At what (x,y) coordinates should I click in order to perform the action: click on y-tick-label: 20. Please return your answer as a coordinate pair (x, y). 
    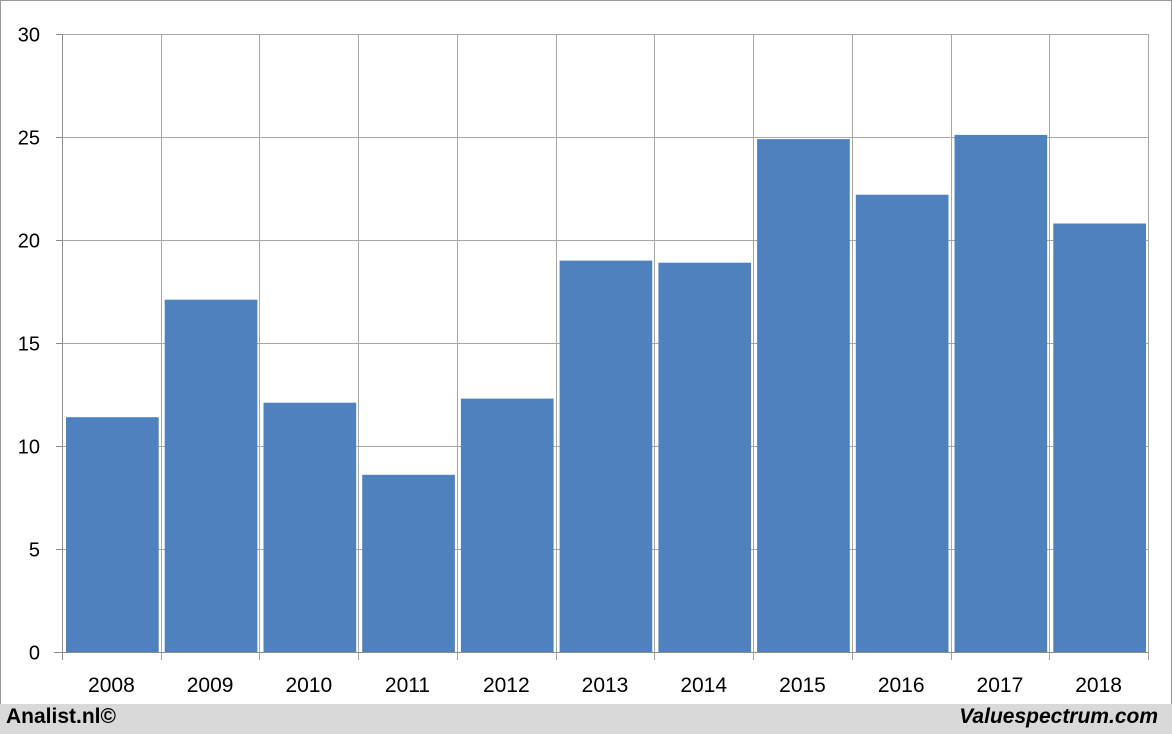
    Looking at the image, I should click on (29, 242).